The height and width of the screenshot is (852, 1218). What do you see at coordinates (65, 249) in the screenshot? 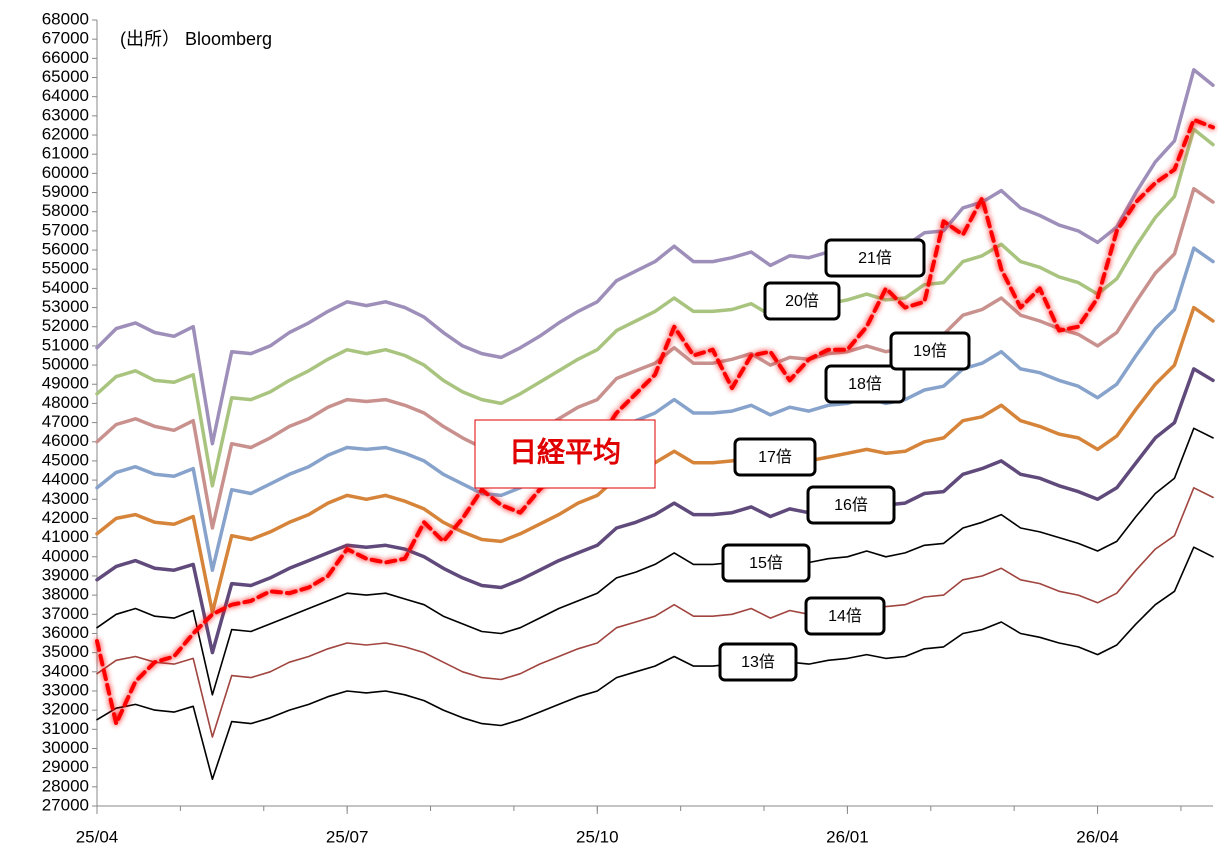
I see `y-tick-label: 56000` at bounding box center [65, 249].